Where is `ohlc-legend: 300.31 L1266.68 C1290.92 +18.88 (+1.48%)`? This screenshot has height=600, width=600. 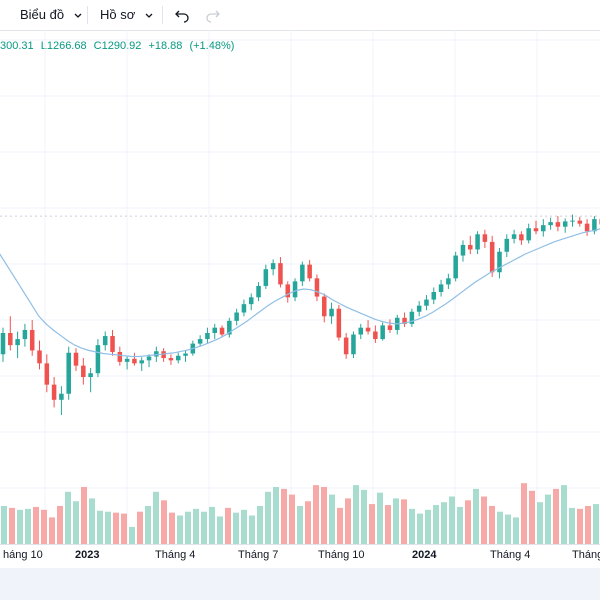
ohlc-legend: 300.31 L1266.68 C1290.92 +18.88 (+1.48%) is located at coordinates (119, 46).